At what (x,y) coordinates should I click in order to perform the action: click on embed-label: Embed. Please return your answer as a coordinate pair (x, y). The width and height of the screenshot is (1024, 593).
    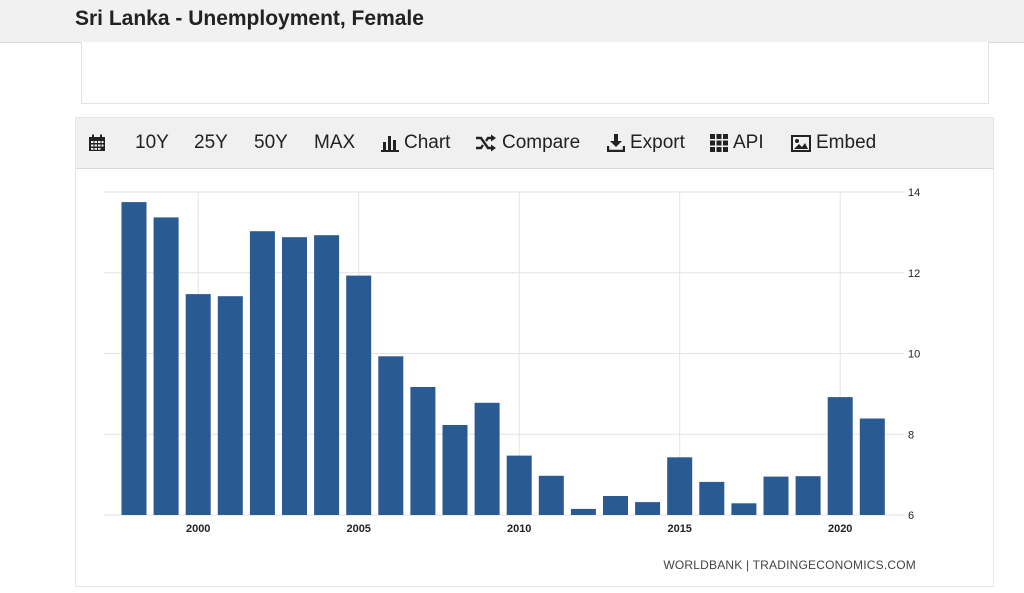
    Looking at the image, I should click on (846, 142).